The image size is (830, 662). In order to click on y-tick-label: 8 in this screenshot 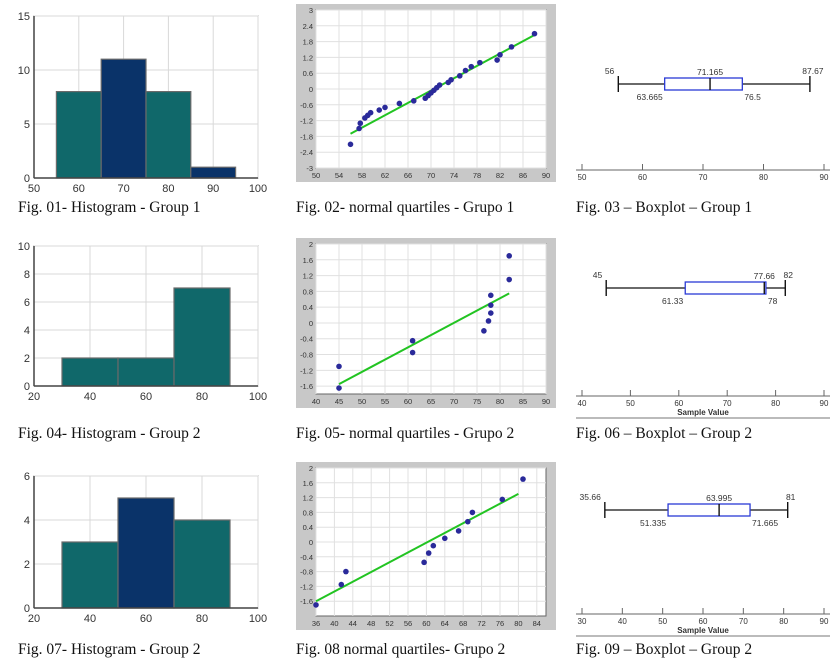, I will do `click(27, 275)`.